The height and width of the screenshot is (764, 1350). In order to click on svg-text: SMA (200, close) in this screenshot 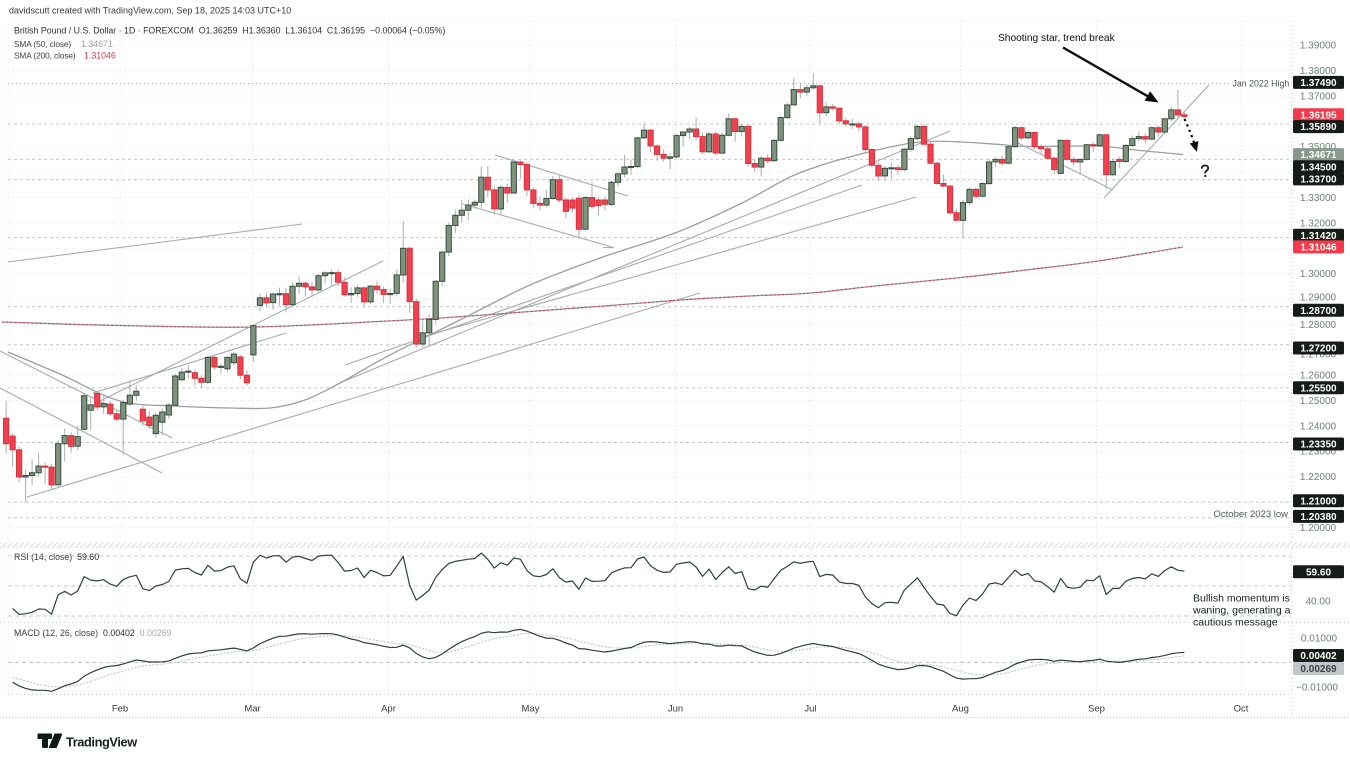, I will do `click(45, 56)`.